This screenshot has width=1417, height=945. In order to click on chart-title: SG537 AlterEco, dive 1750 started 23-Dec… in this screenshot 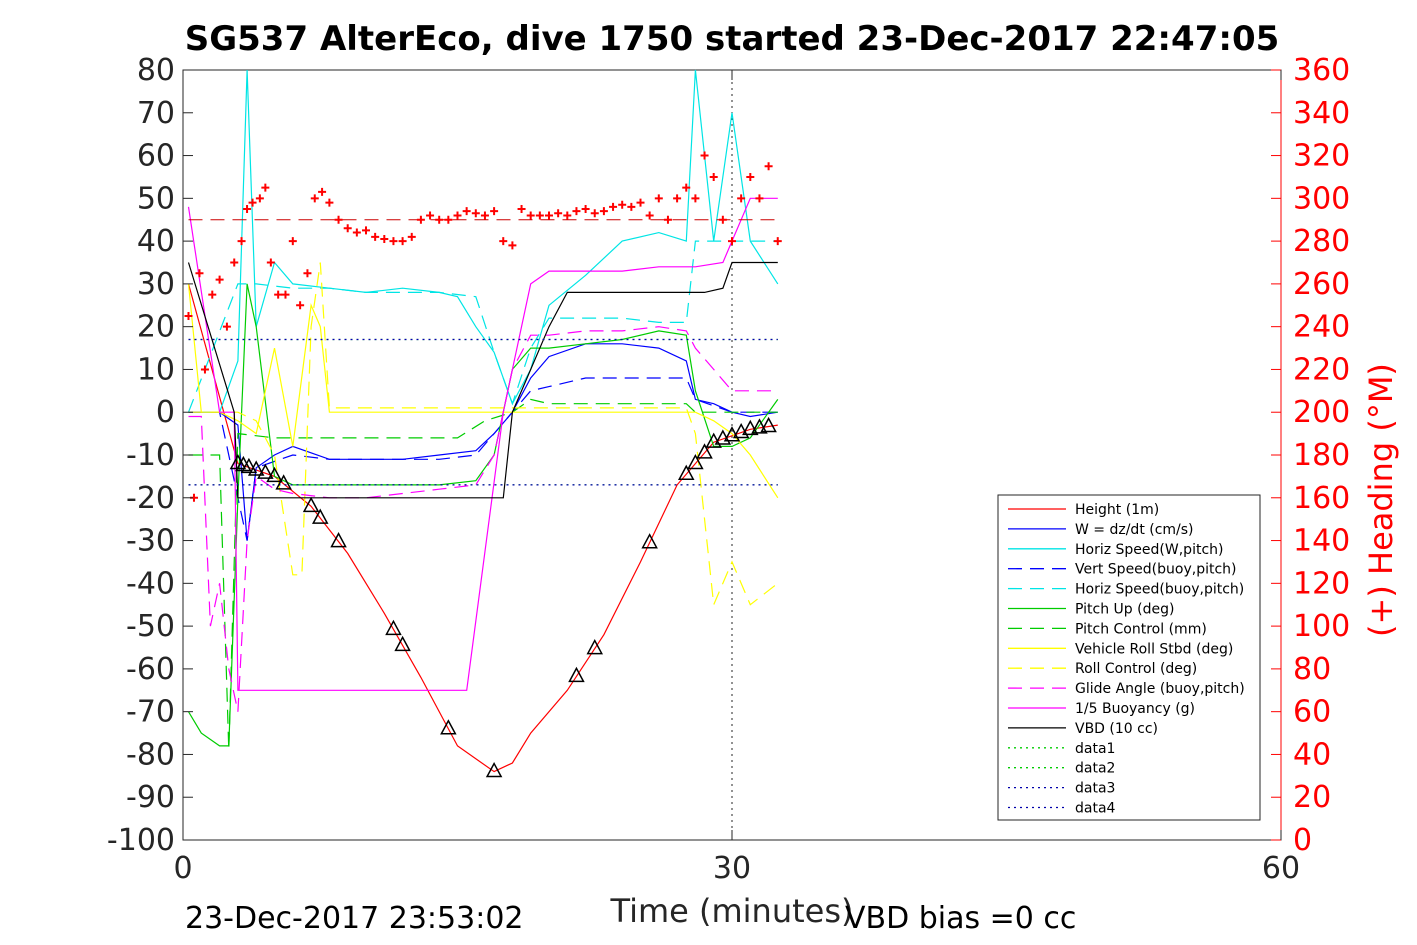, I will do `click(732, 39)`.